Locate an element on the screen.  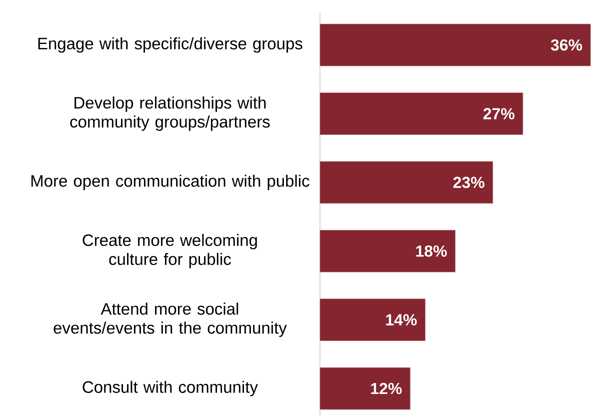
data-label: 14% is located at coordinates (401, 320).